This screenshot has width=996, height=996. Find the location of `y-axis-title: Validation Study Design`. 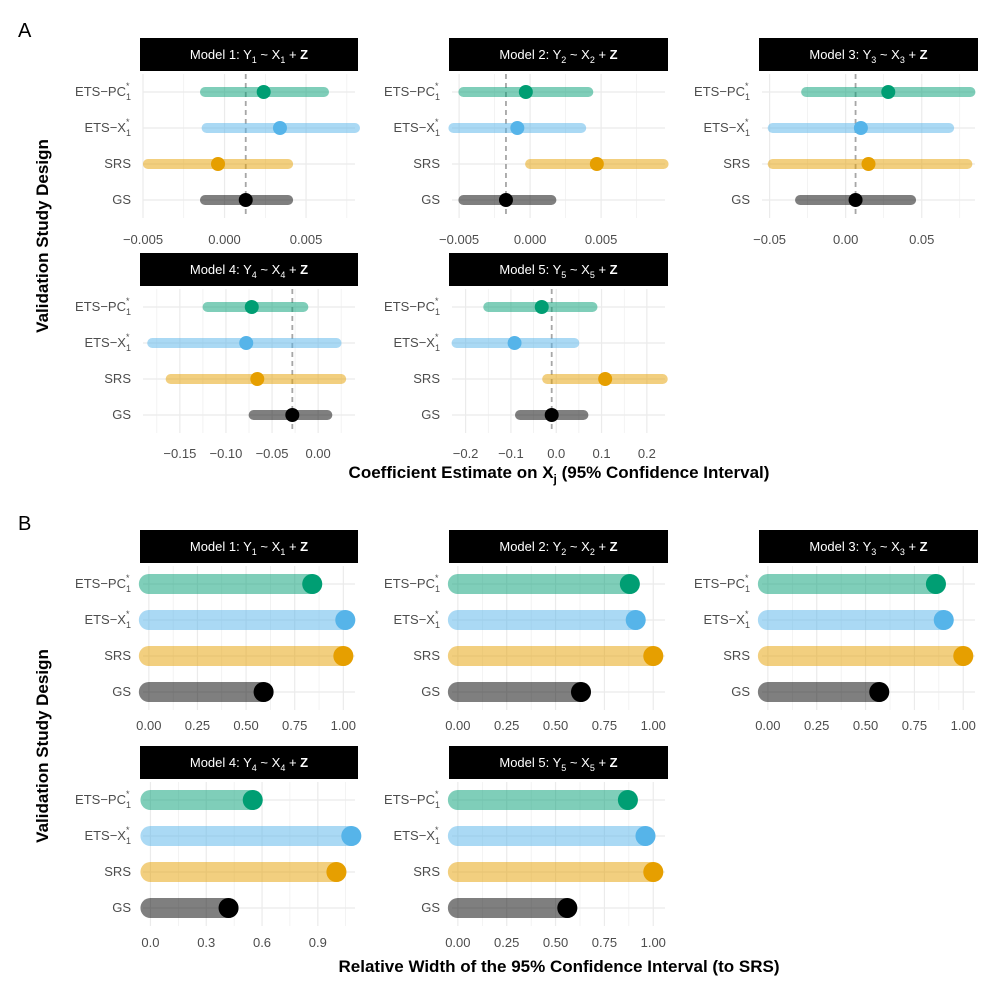

y-axis-title: Validation Study Design is located at coordinates (42, 746).